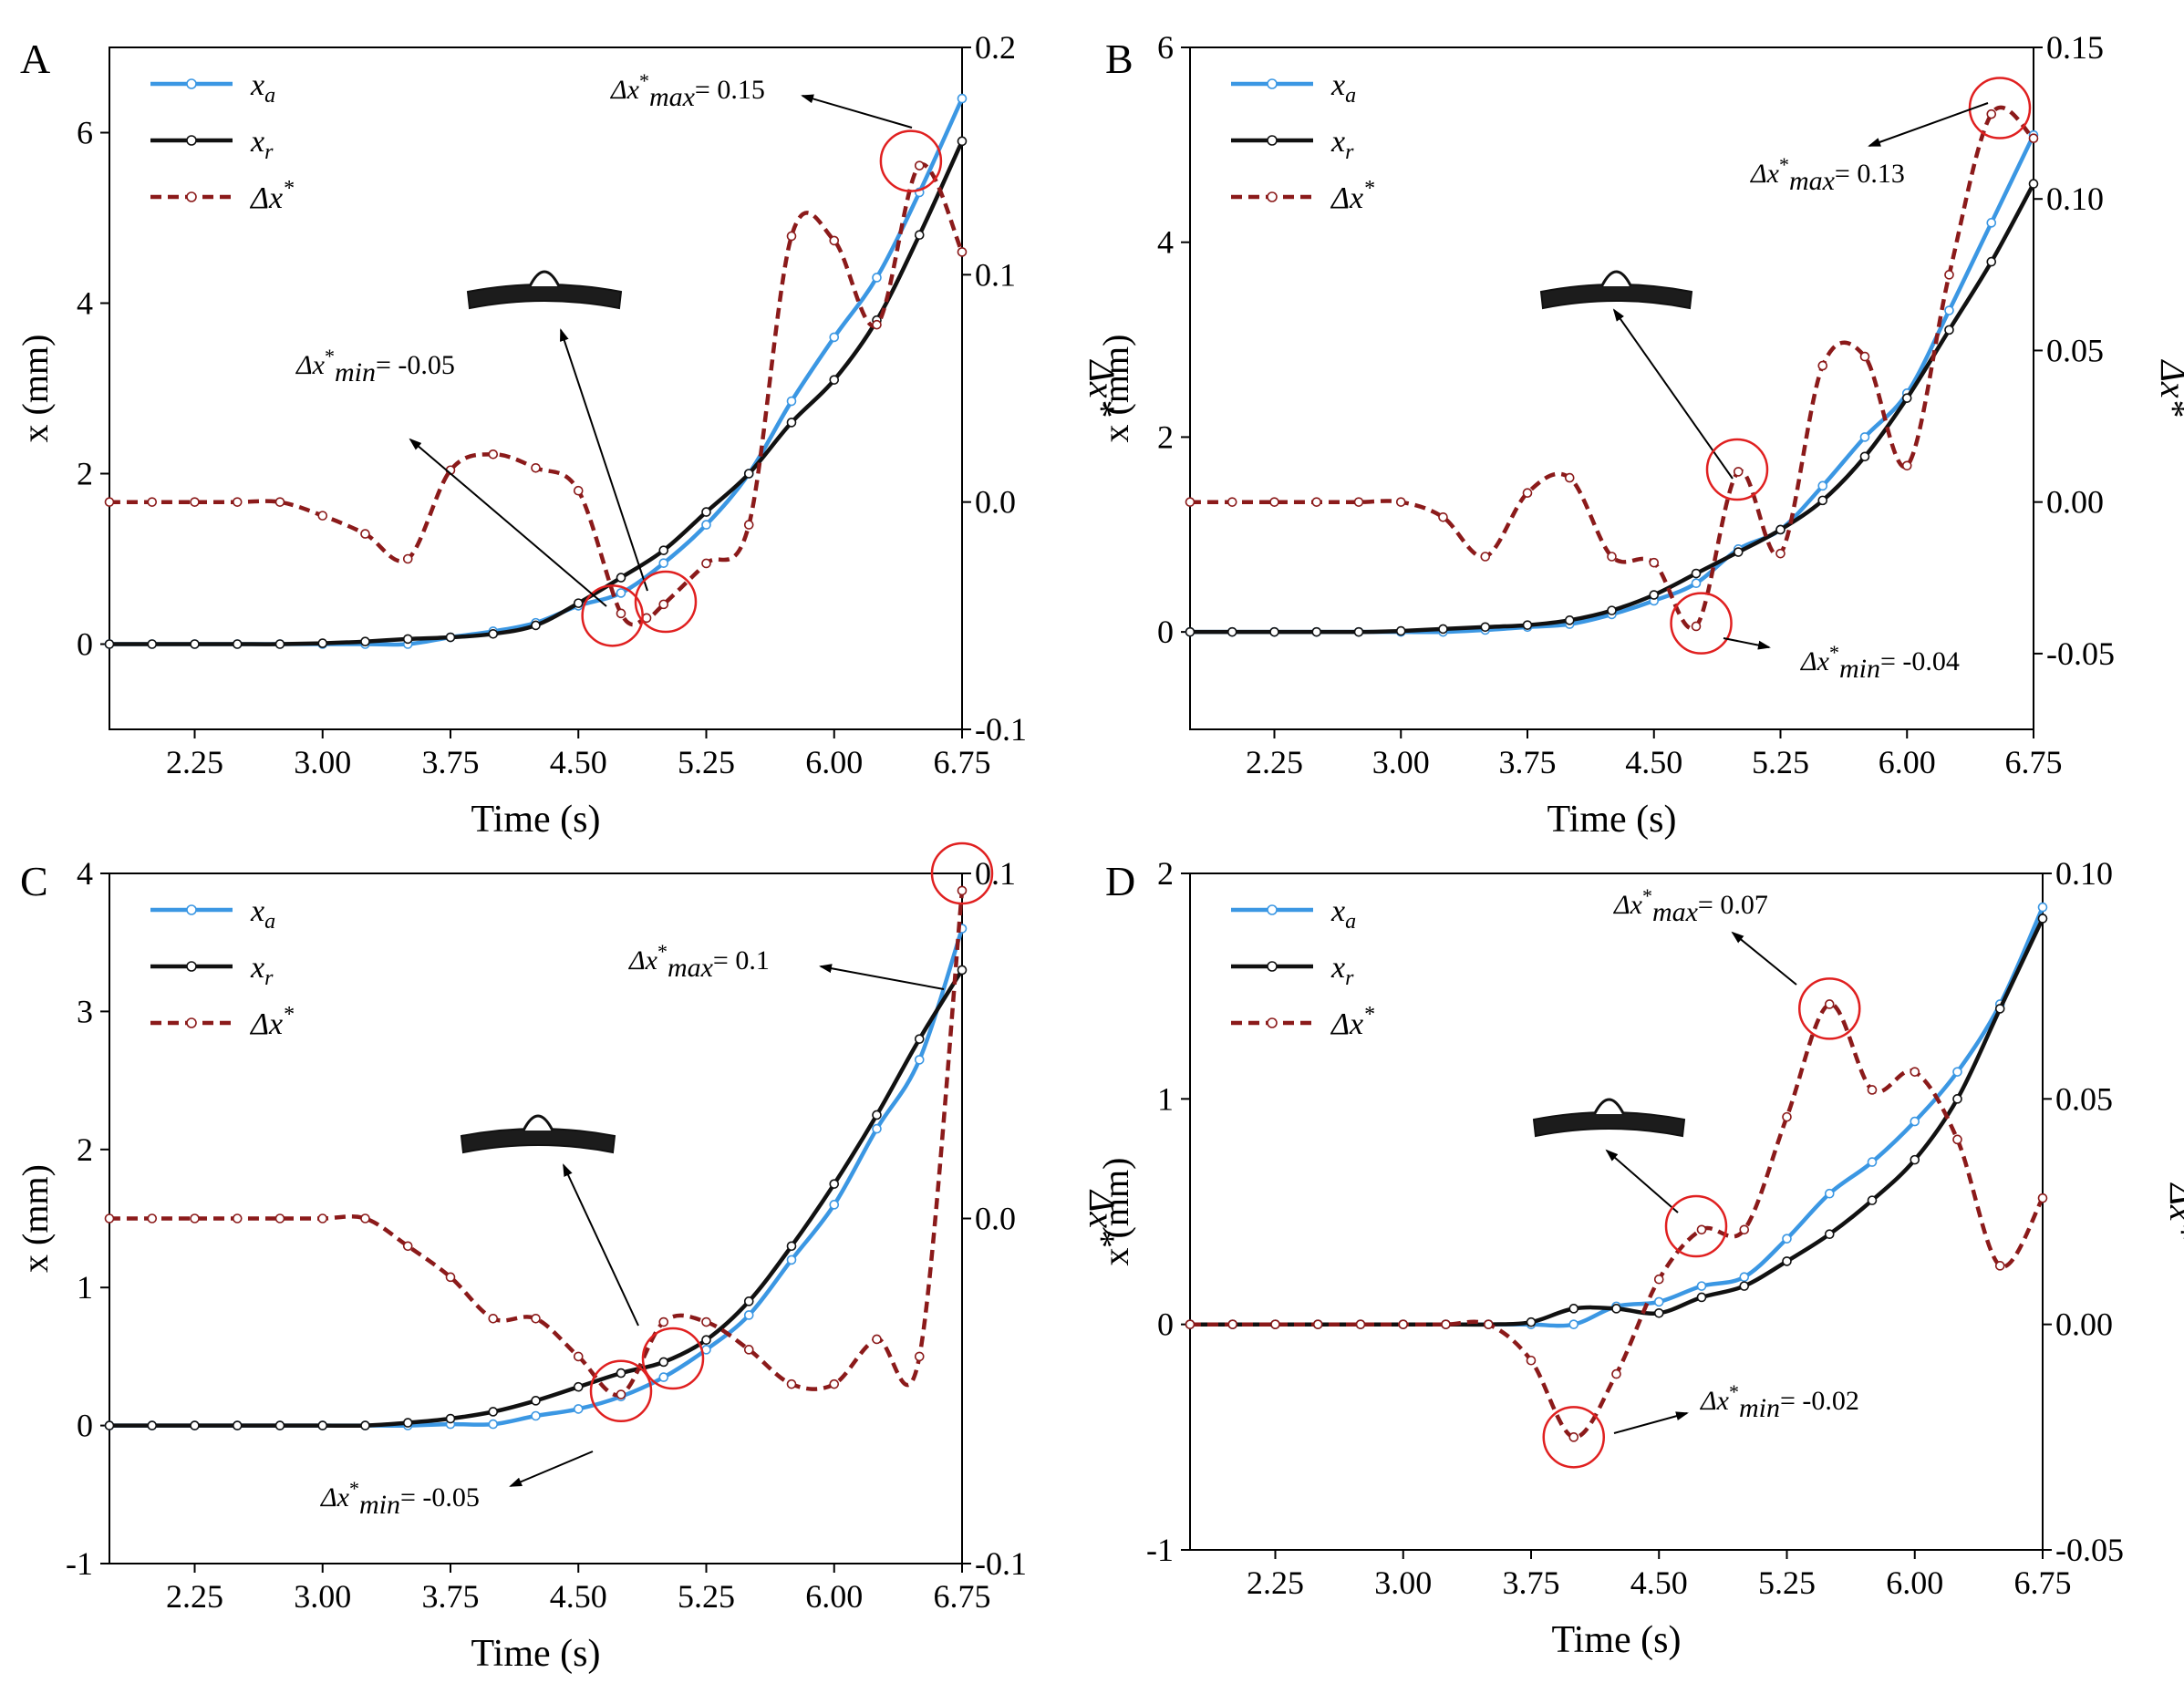 This screenshot has width=2184, height=1683. What do you see at coordinates (996, 502) in the screenshot?
I see `y2-tick-label: 0.0` at bounding box center [996, 502].